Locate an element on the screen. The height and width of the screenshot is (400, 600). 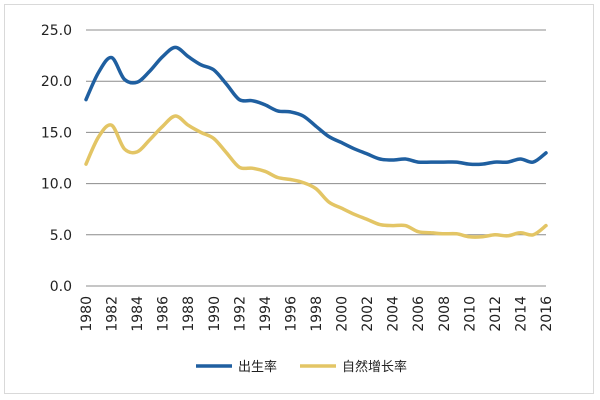
legend-label: 自然增长率 is located at coordinates (374, 367).